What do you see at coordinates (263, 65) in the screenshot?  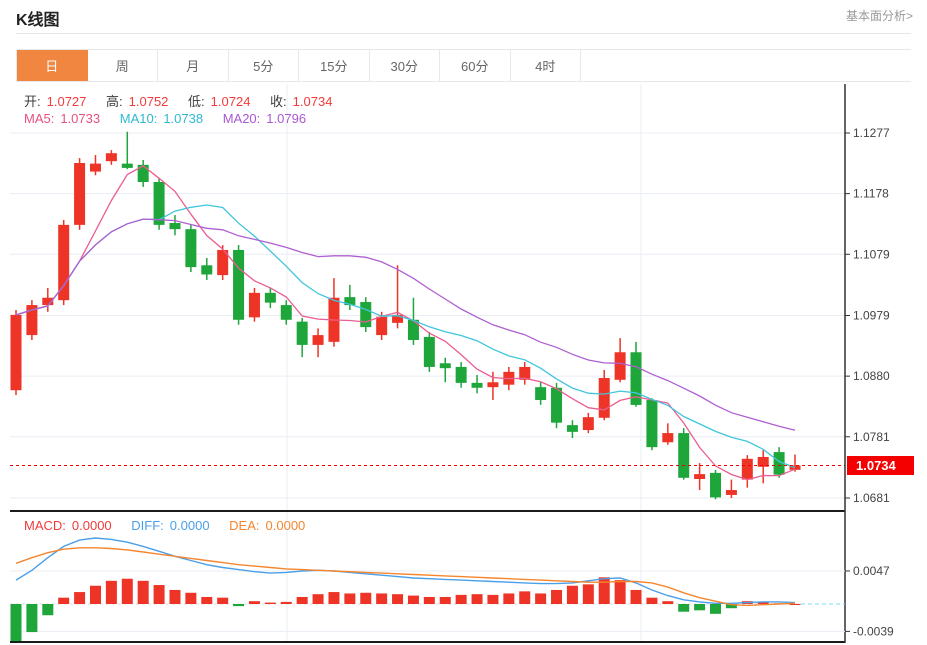 I see `tab-5min: 5分` at bounding box center [263, 65].